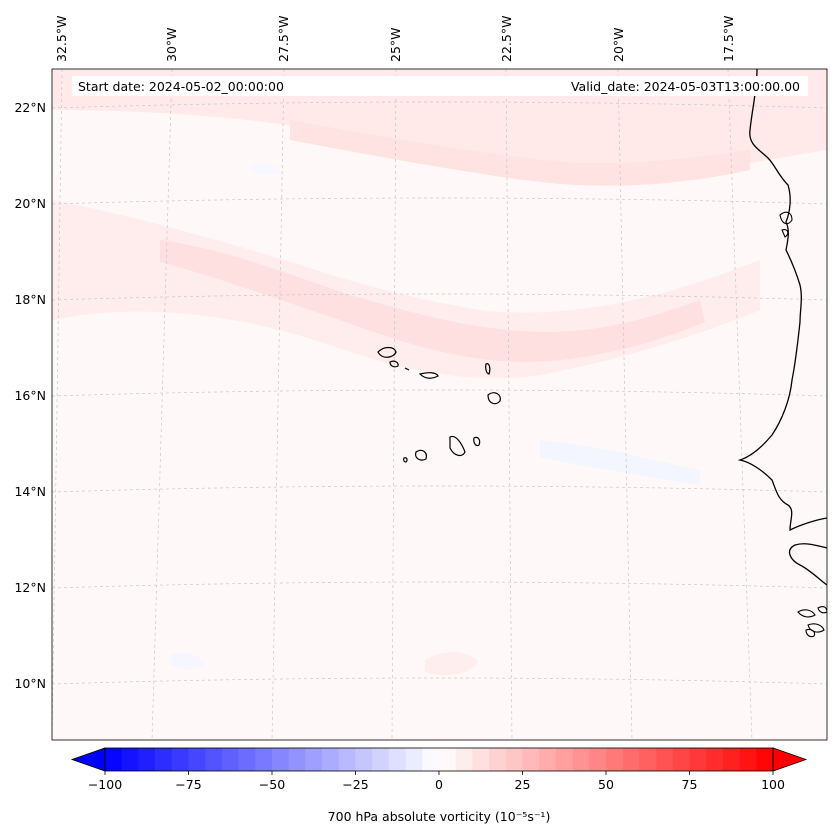  I want to click on colorbar-tick-label: 0, so click(439, 784).